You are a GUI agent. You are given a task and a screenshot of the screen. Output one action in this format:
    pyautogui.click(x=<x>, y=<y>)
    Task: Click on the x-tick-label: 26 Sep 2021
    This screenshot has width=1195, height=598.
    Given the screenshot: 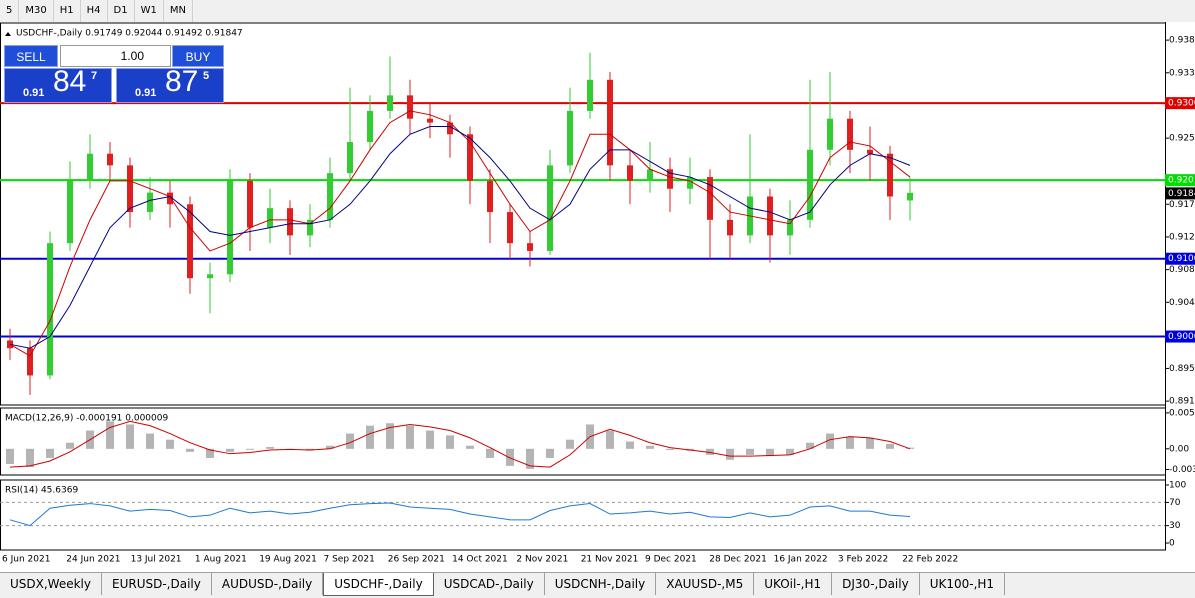 What is the action you would take?
    pyautogui.click(x=416, y=560)
    